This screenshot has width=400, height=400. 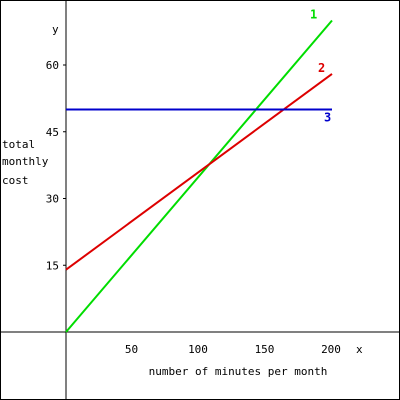 What do you see at coordinates (321, 68) in the screenshot?
I see `series-label-2: 2` at bounding box center [321, 68].